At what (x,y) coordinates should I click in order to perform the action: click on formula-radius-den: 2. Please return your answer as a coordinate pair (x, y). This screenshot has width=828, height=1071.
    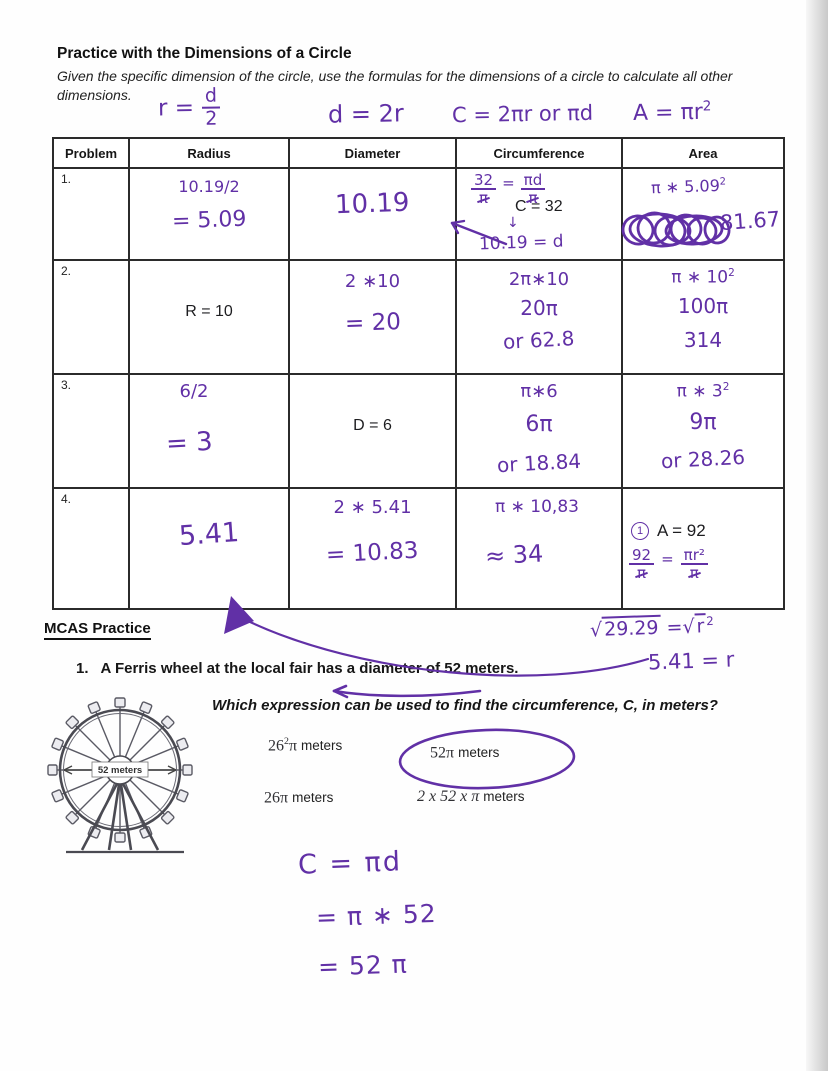
    Looking at the image, I should click on (211, 118).